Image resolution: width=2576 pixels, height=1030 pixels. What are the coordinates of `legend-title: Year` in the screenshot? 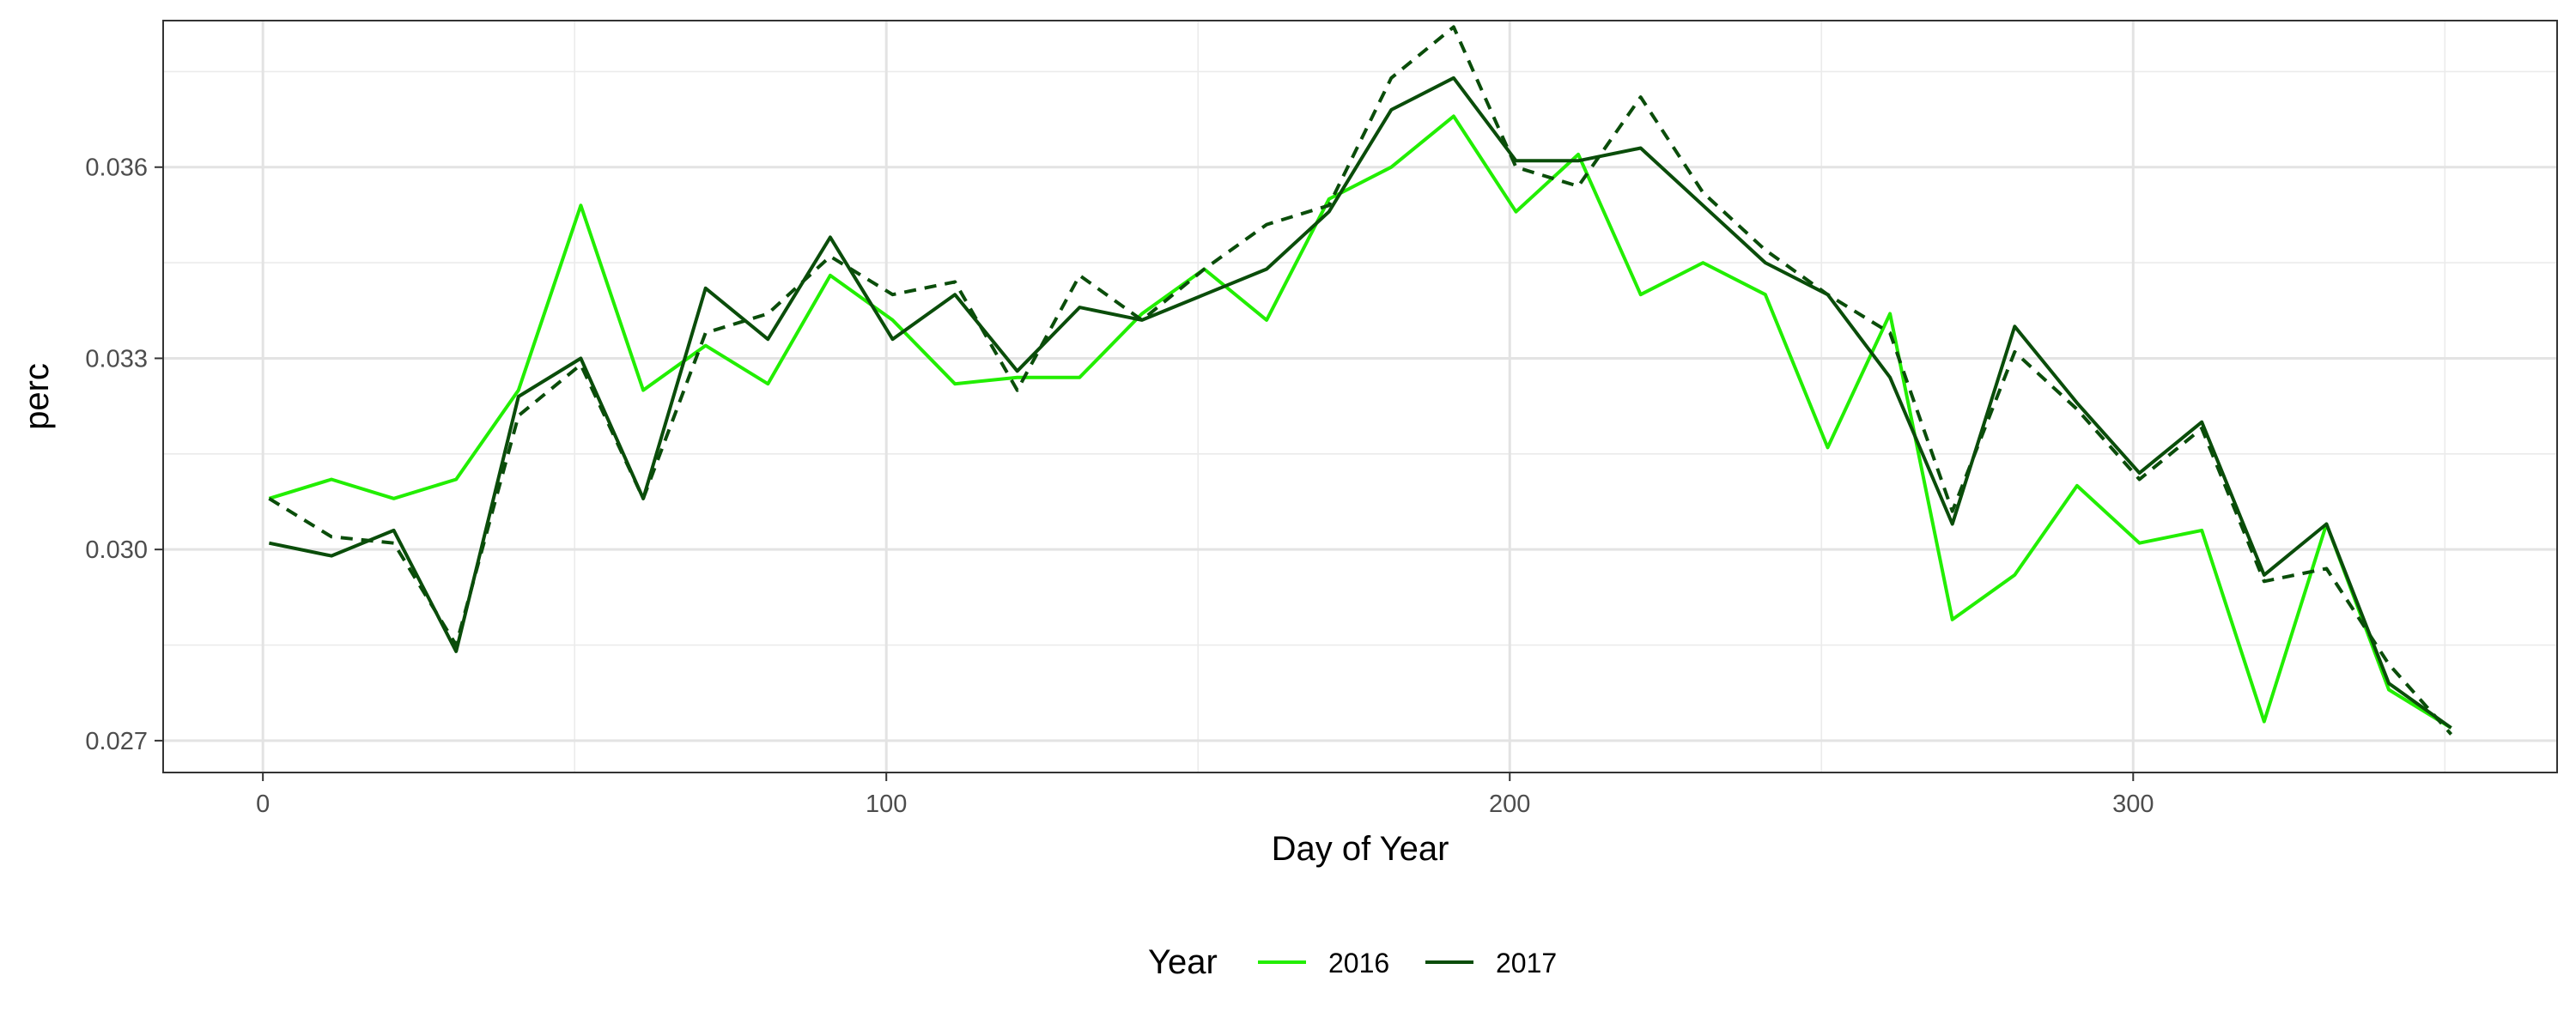 It's located at (1183, 962).